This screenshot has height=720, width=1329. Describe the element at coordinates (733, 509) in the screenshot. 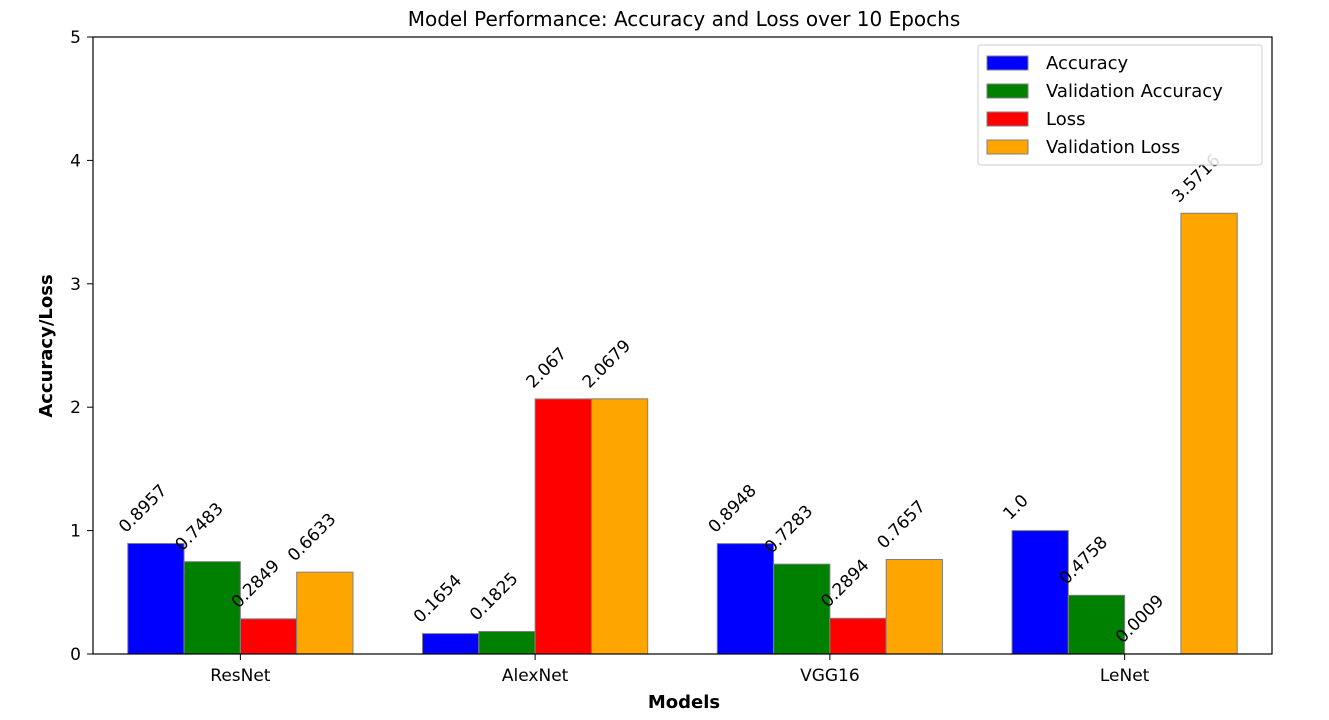

I see `data-label: 0.8948` at that location.